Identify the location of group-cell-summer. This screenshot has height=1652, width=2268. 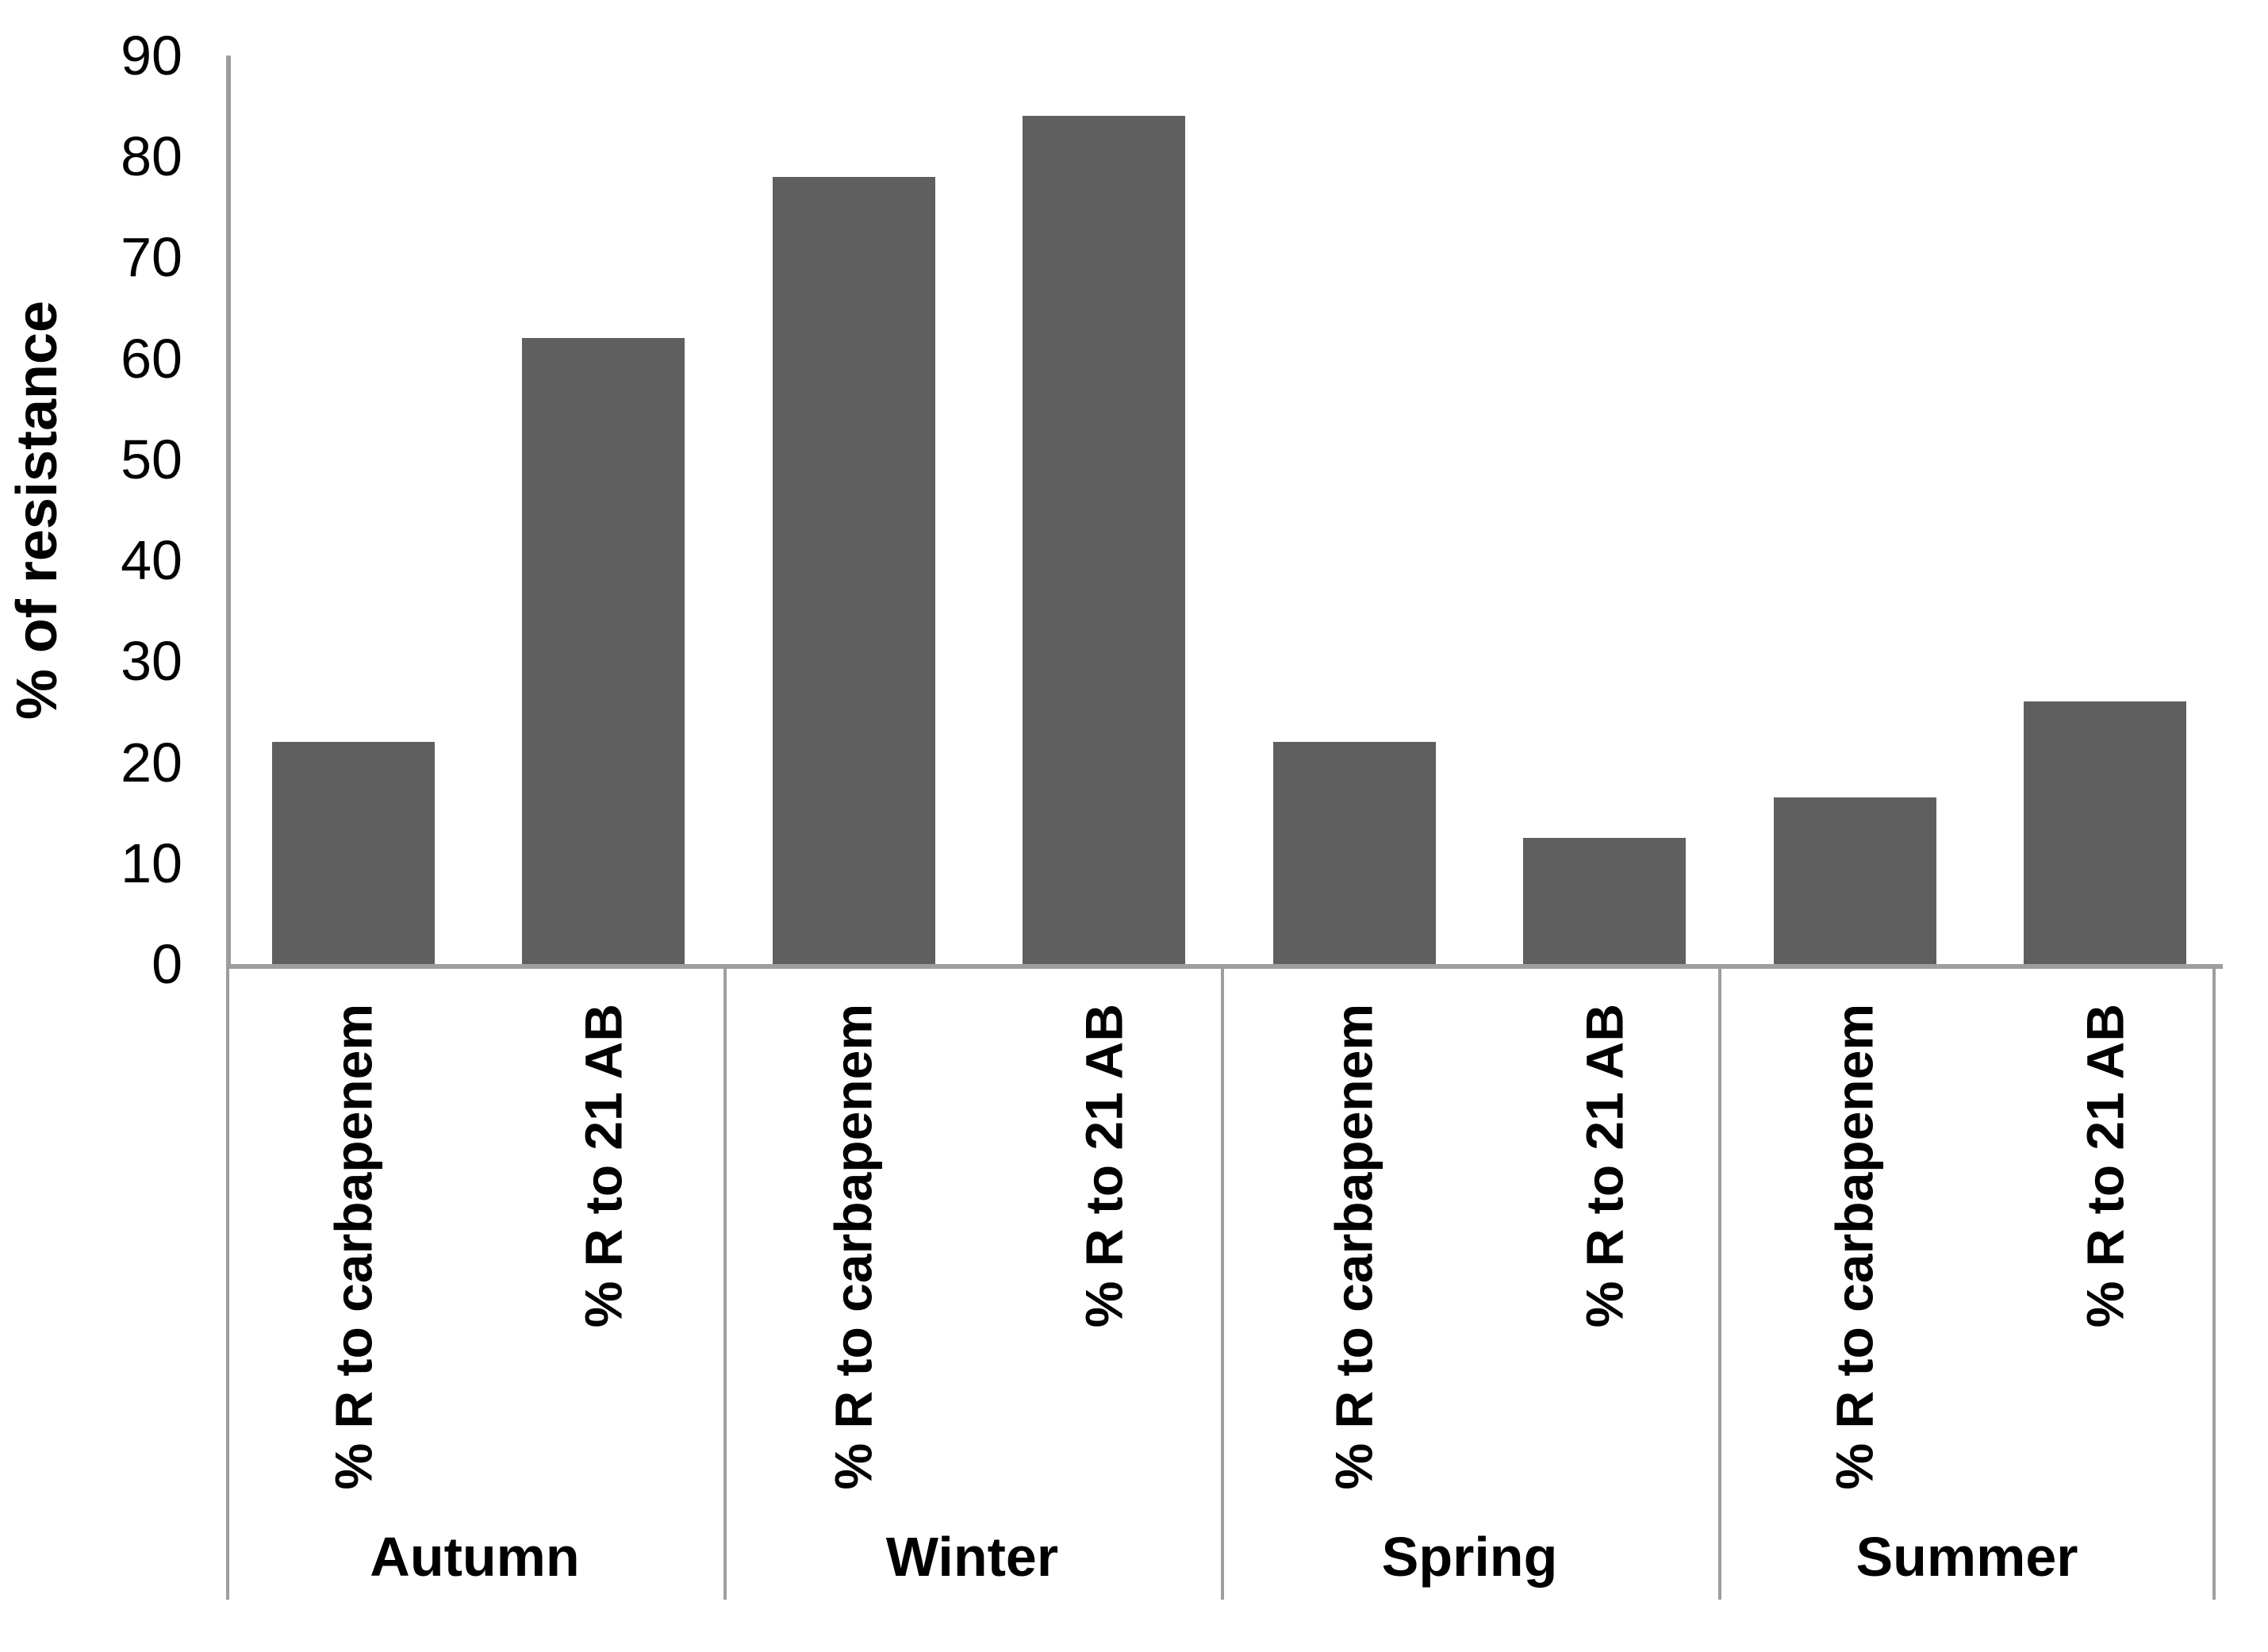
(1967, 1282).